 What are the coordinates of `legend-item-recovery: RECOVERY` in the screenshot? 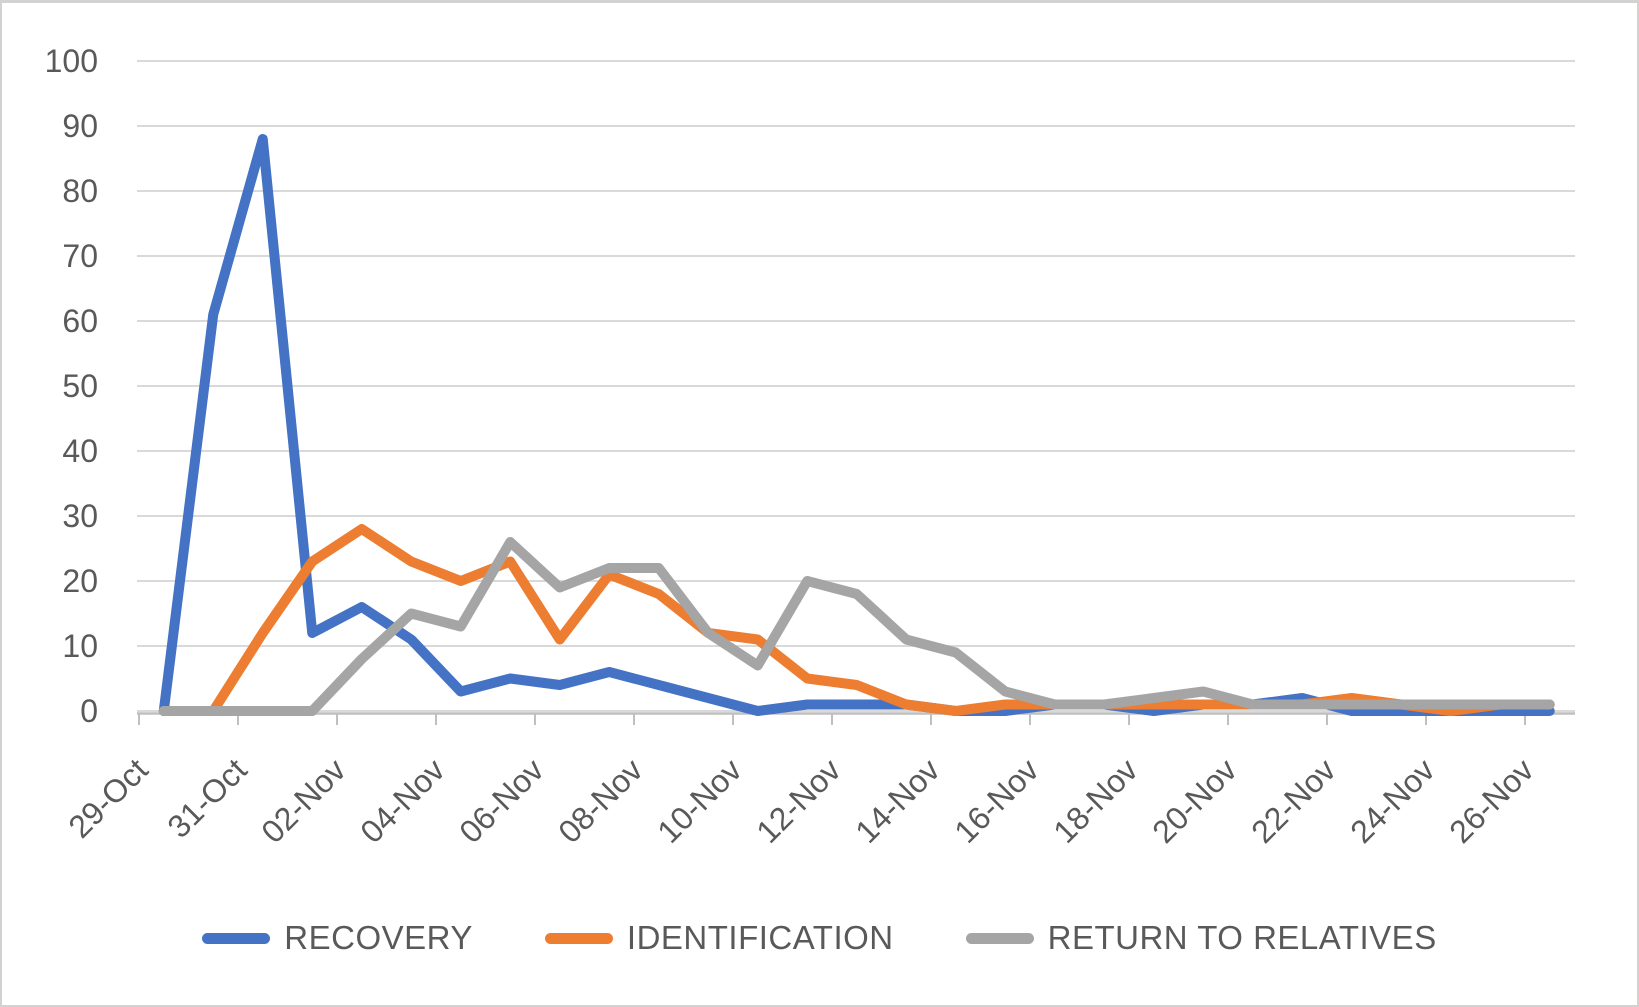 It's located at (337, 938).